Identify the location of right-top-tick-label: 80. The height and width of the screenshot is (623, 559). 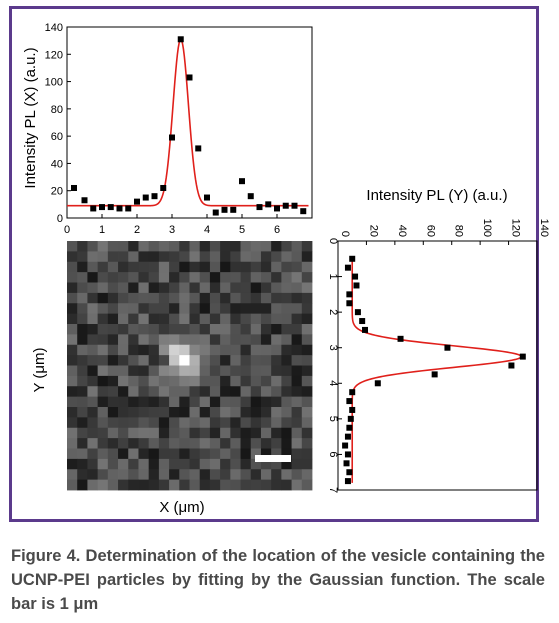
(459, 231).